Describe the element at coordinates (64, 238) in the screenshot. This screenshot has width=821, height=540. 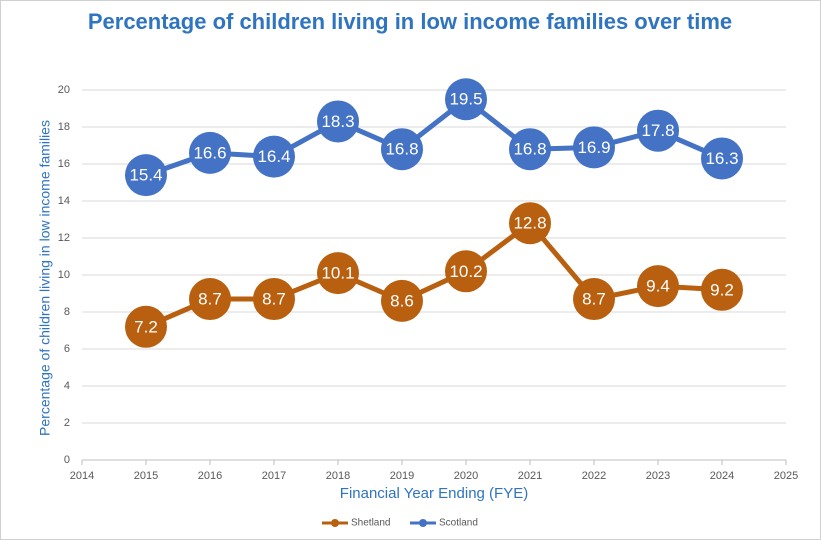
I see `y-tick-label: 12` at that location.